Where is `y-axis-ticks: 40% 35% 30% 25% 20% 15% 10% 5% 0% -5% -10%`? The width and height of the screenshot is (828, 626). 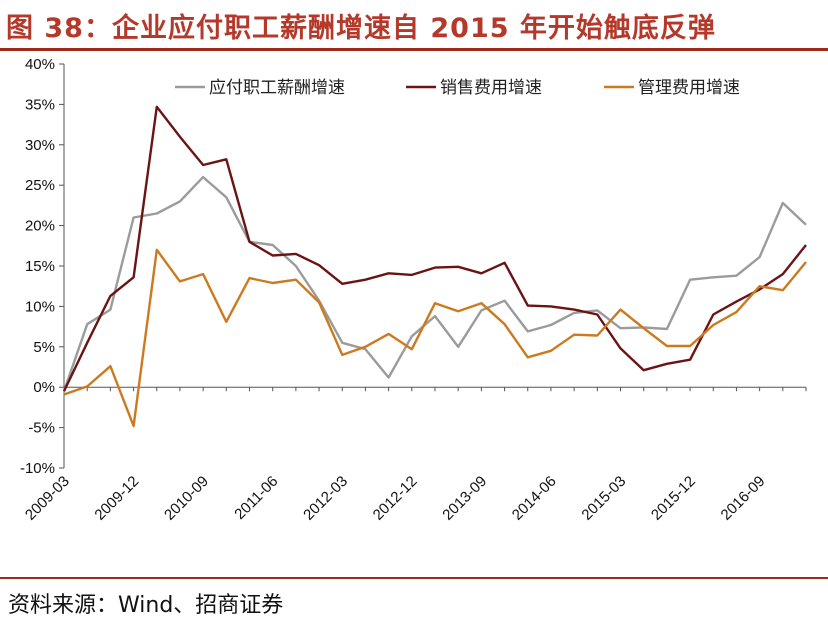 y-axis-ticks: 40% 35% 30% 25% 20% 15% 10% 5% 0% -5% -10% is located at coordinates (42, 266).